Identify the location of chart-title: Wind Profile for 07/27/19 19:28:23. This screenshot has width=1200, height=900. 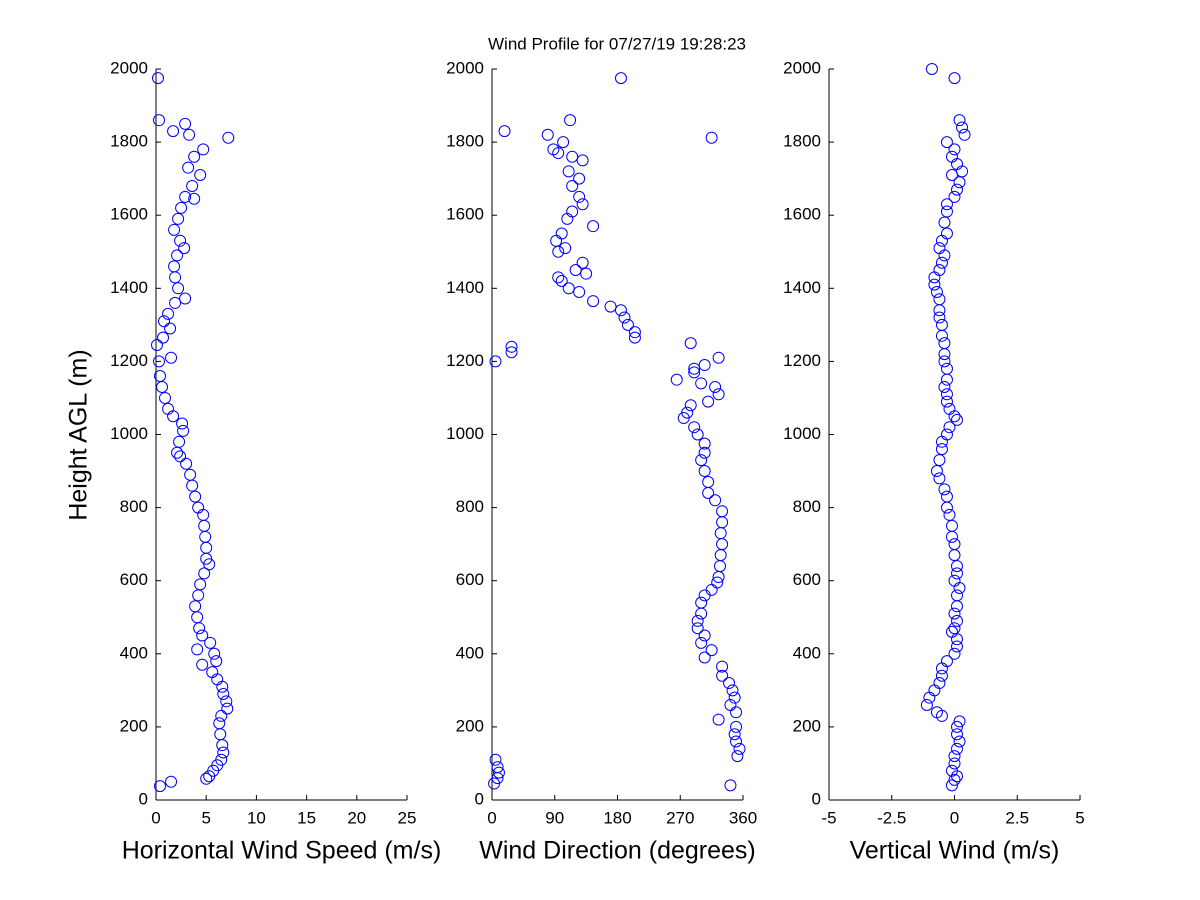
(617, 43).